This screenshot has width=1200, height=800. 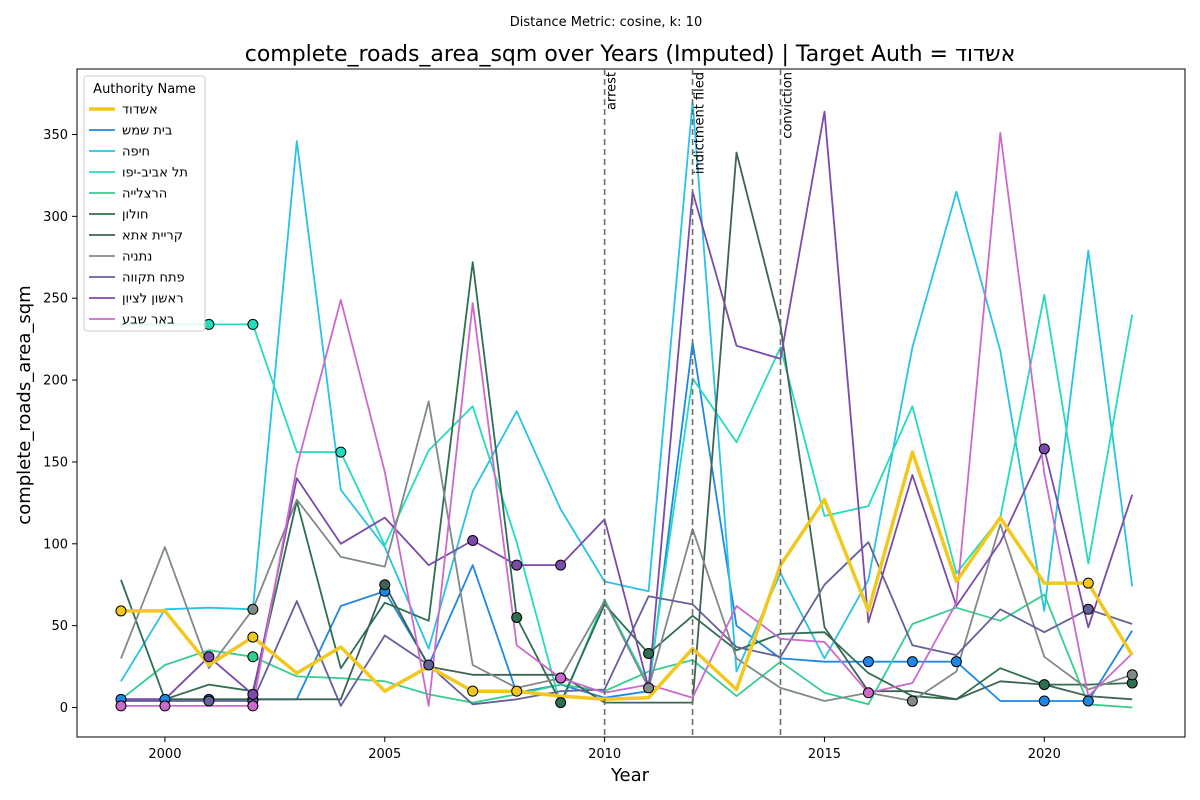 I want to click on x-tick-label: 2010, so click(x=604, y=754).